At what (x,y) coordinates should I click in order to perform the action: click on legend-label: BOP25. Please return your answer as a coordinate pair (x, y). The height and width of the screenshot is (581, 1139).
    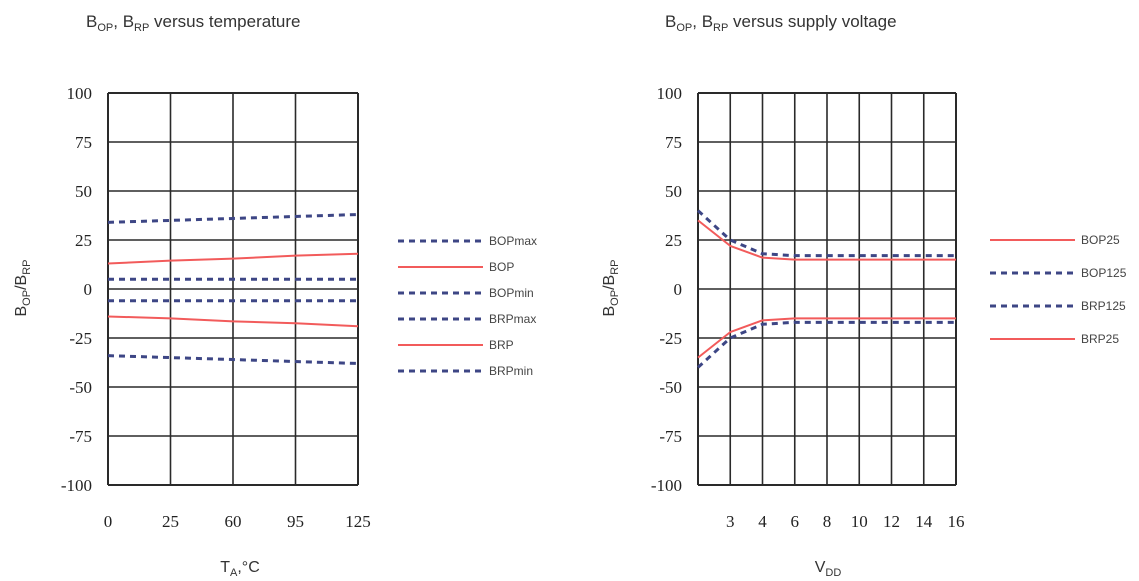
    Looking at the image, I should click on (1100, 240).